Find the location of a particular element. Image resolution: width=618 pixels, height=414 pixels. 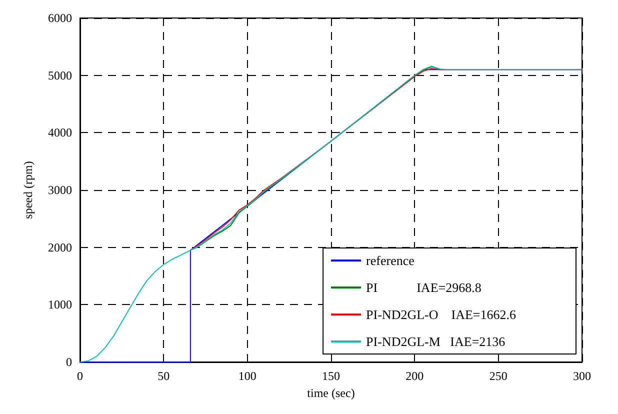

y-tick-label: 5000 is located at coordinates (60, 75).